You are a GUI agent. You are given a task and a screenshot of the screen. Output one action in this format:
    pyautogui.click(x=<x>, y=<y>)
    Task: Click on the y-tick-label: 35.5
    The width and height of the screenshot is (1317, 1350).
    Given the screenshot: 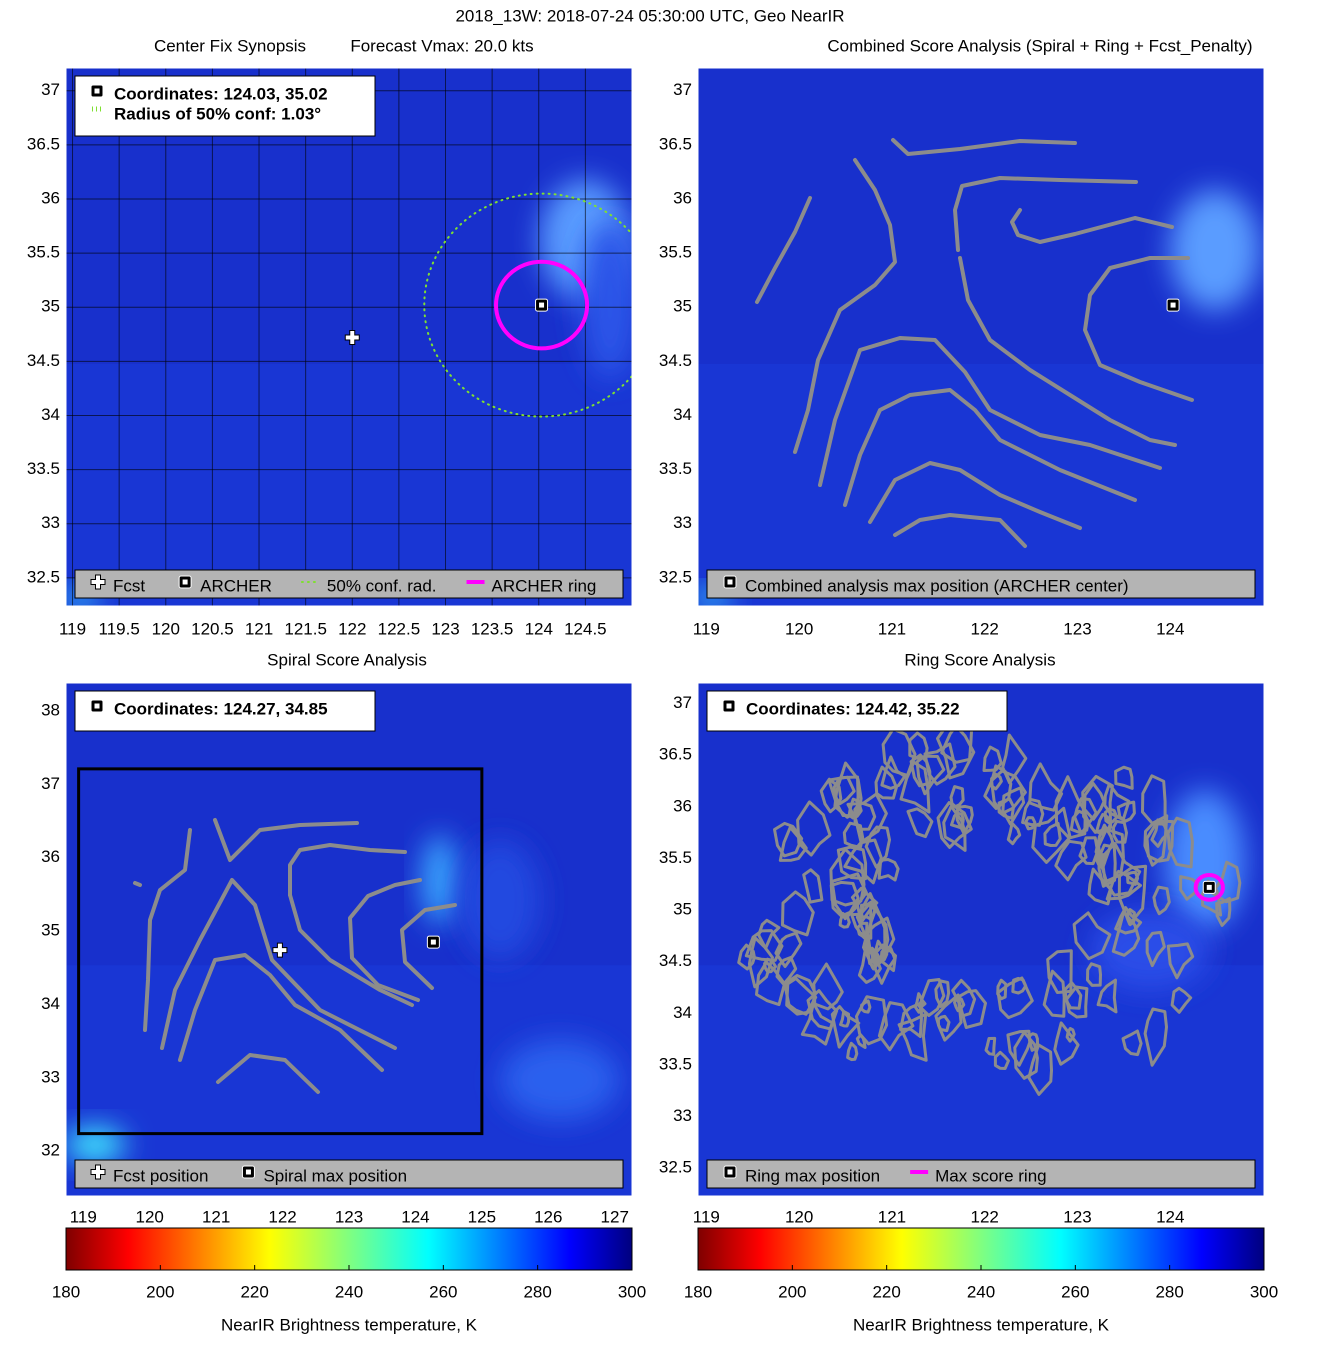 What is the action you would take?
    pyautogui.click(x=43, y=252)
    